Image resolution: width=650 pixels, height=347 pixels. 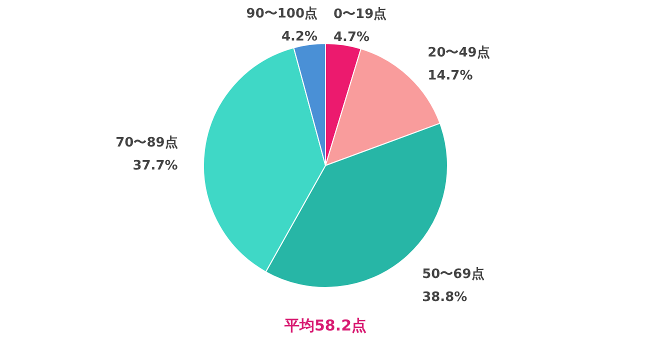 What do you see at coordinates (299, 36) in the screenshot?
I see `data-label: 4.2%` at bounding box center [299, 36].